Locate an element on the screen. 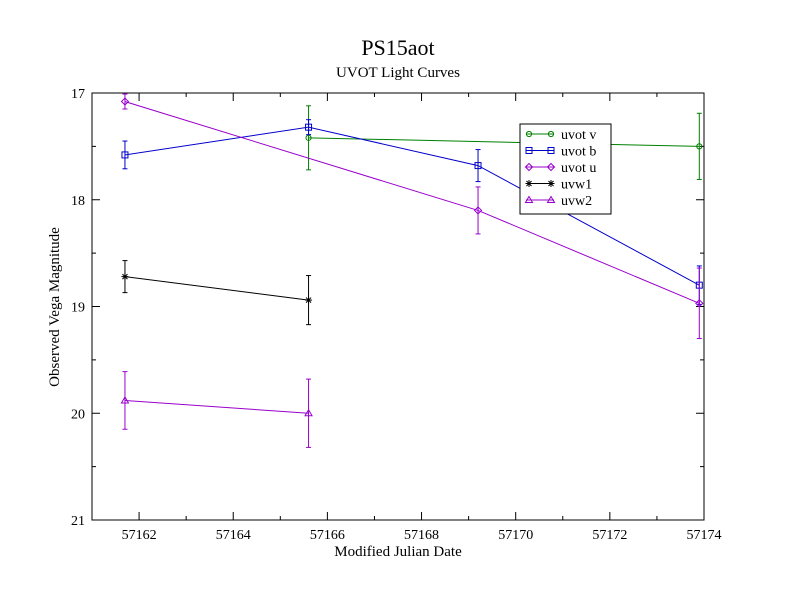 The height and width of the screenshot is (612, 792). series-uvot-v is located at coordinates (504, 142).